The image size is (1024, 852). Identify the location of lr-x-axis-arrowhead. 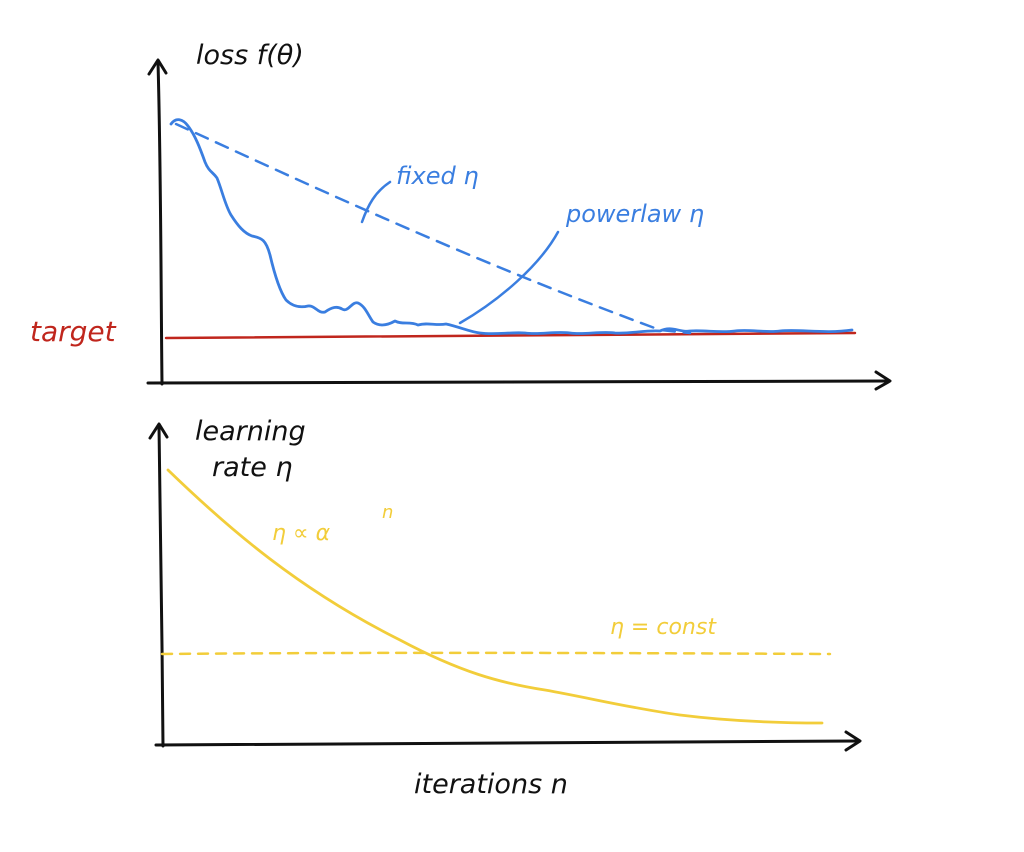
(853, 741).